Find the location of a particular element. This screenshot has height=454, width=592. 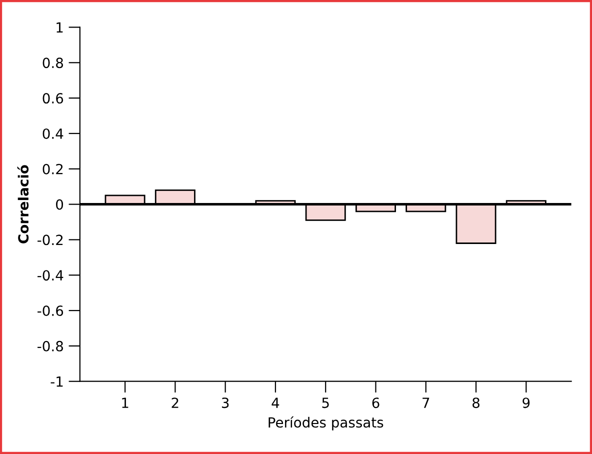

y-tick-label: -0.8 is located at coordinates (50, 346).